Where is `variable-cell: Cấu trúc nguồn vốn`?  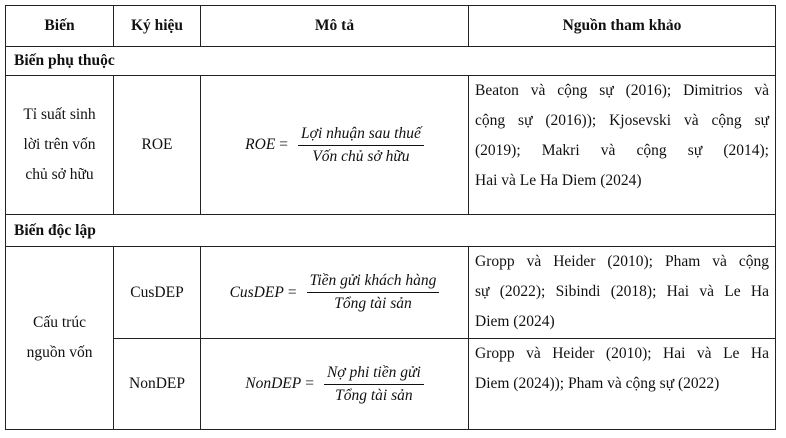 variable-cell: Cấu trúc nguồn vốn is located at coordinates (59, 338).